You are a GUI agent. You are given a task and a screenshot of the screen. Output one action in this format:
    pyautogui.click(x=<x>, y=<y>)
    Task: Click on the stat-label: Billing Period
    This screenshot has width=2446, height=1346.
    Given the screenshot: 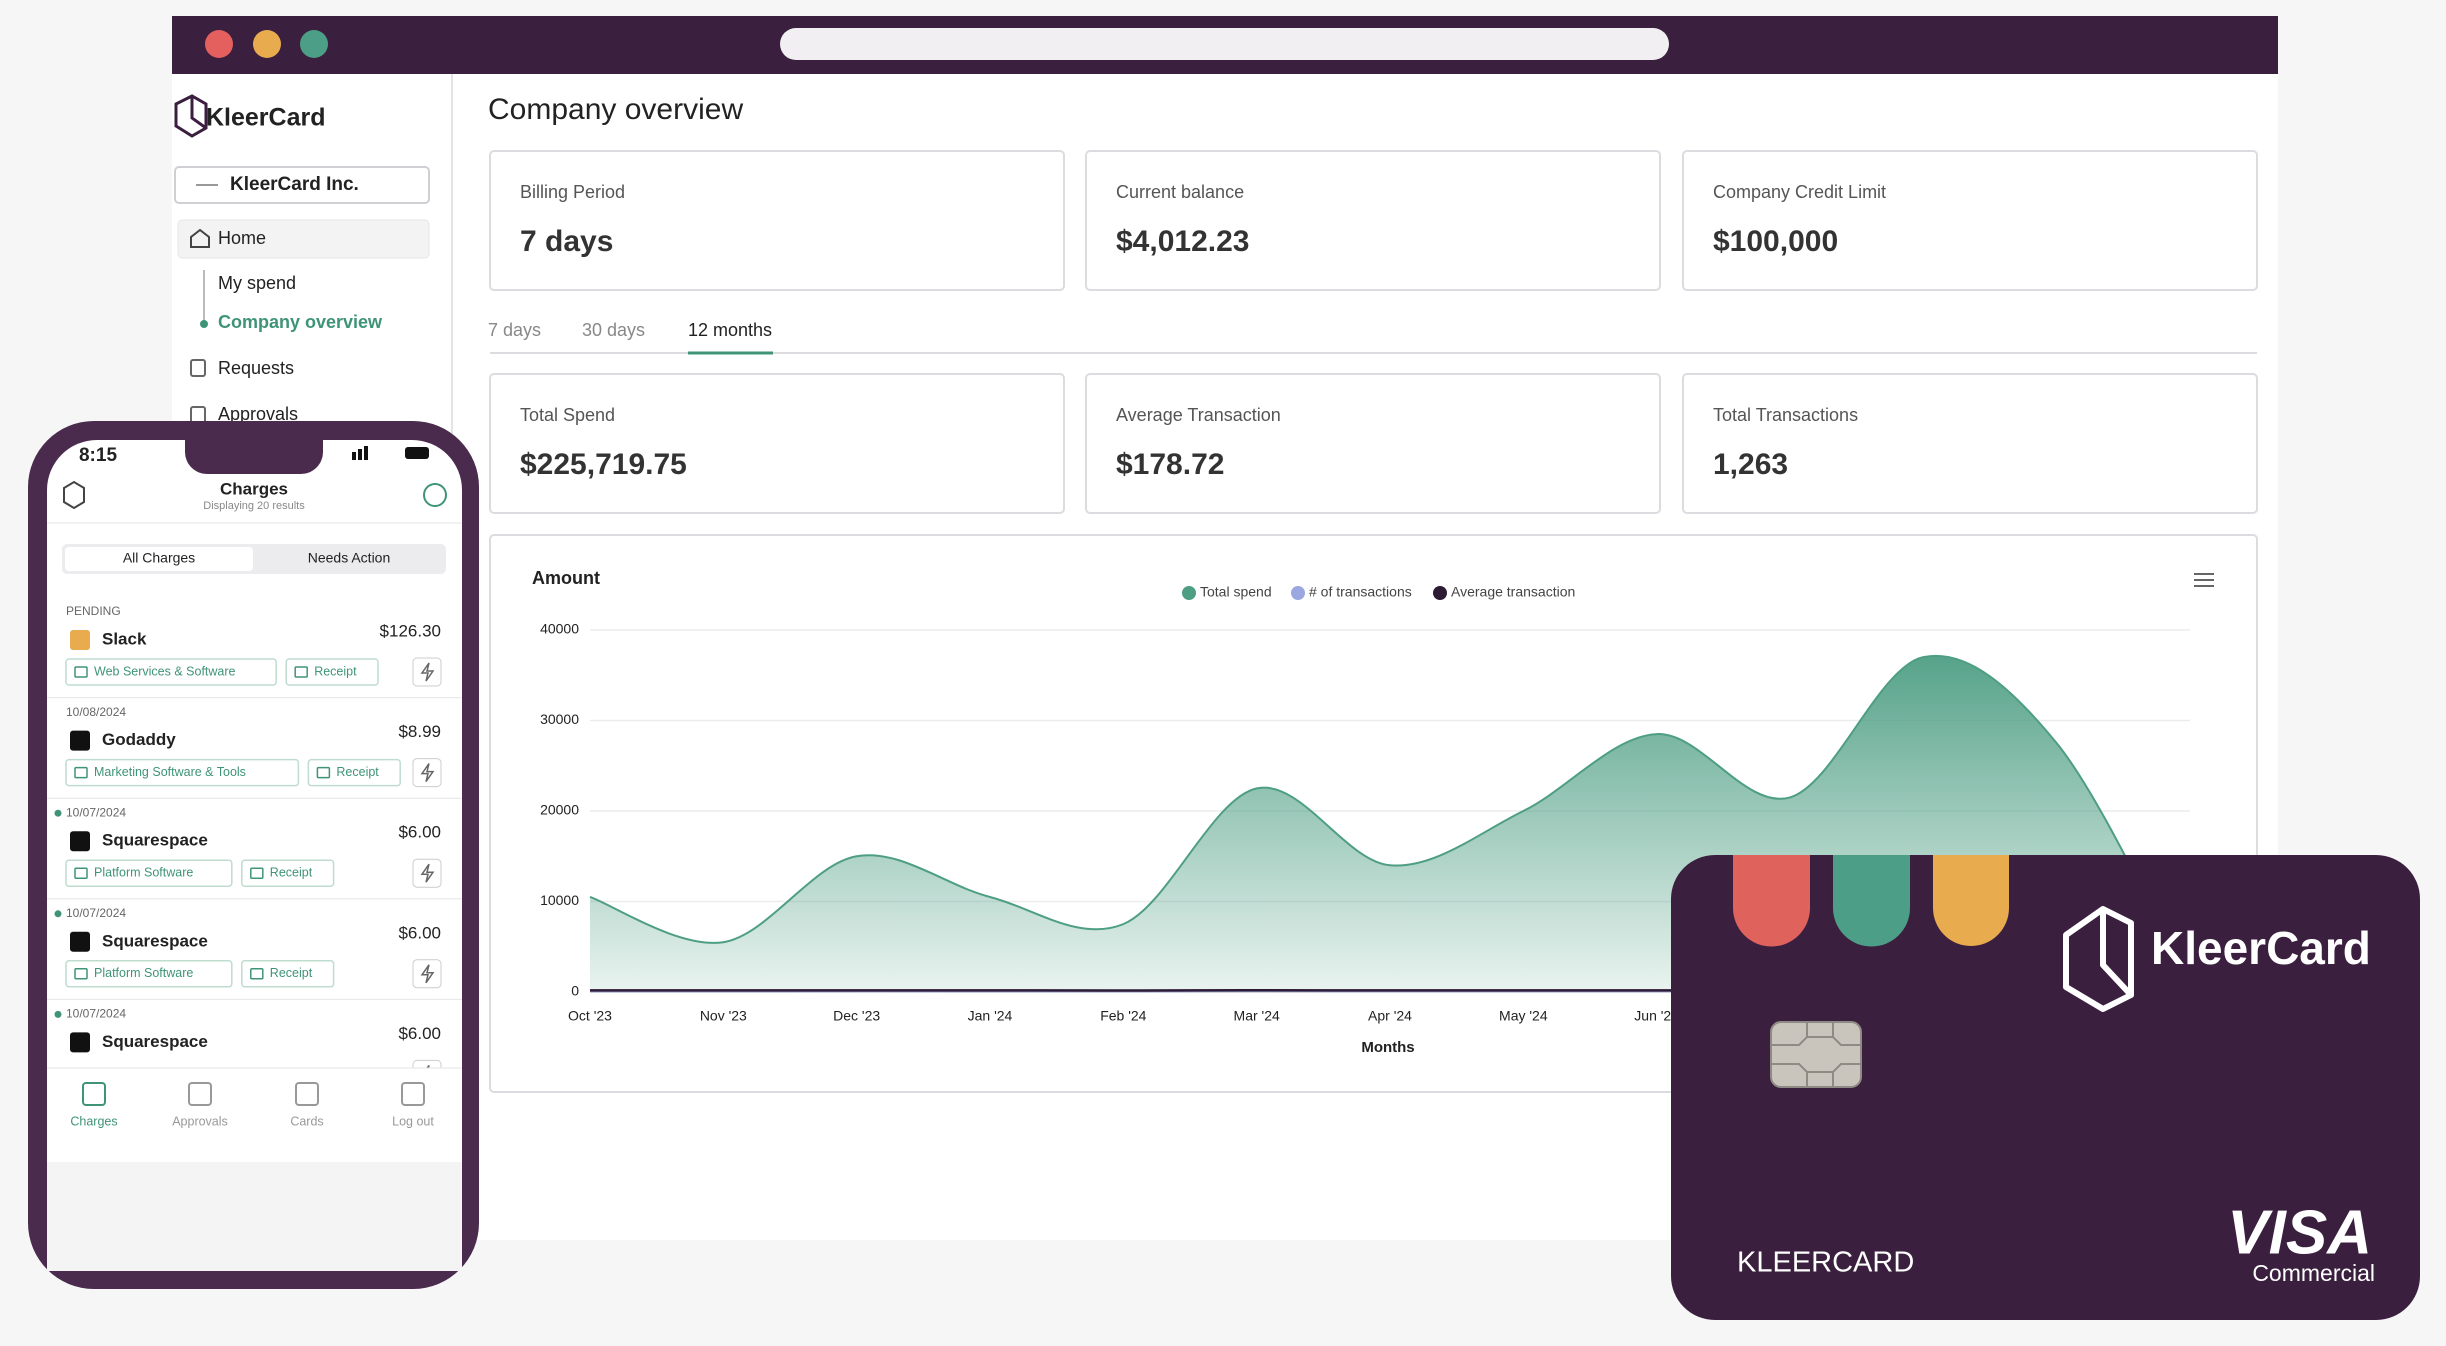 What is the action you would take?
    pyautogui.click(x=572, y=192)
    